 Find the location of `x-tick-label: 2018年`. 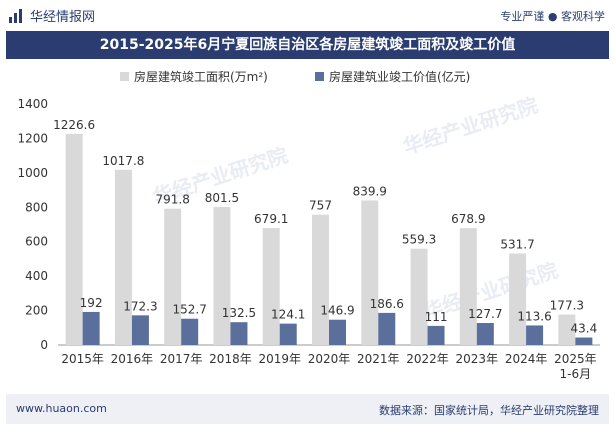

x-tick-label: 2018年 is located at coordinates (230, 359).